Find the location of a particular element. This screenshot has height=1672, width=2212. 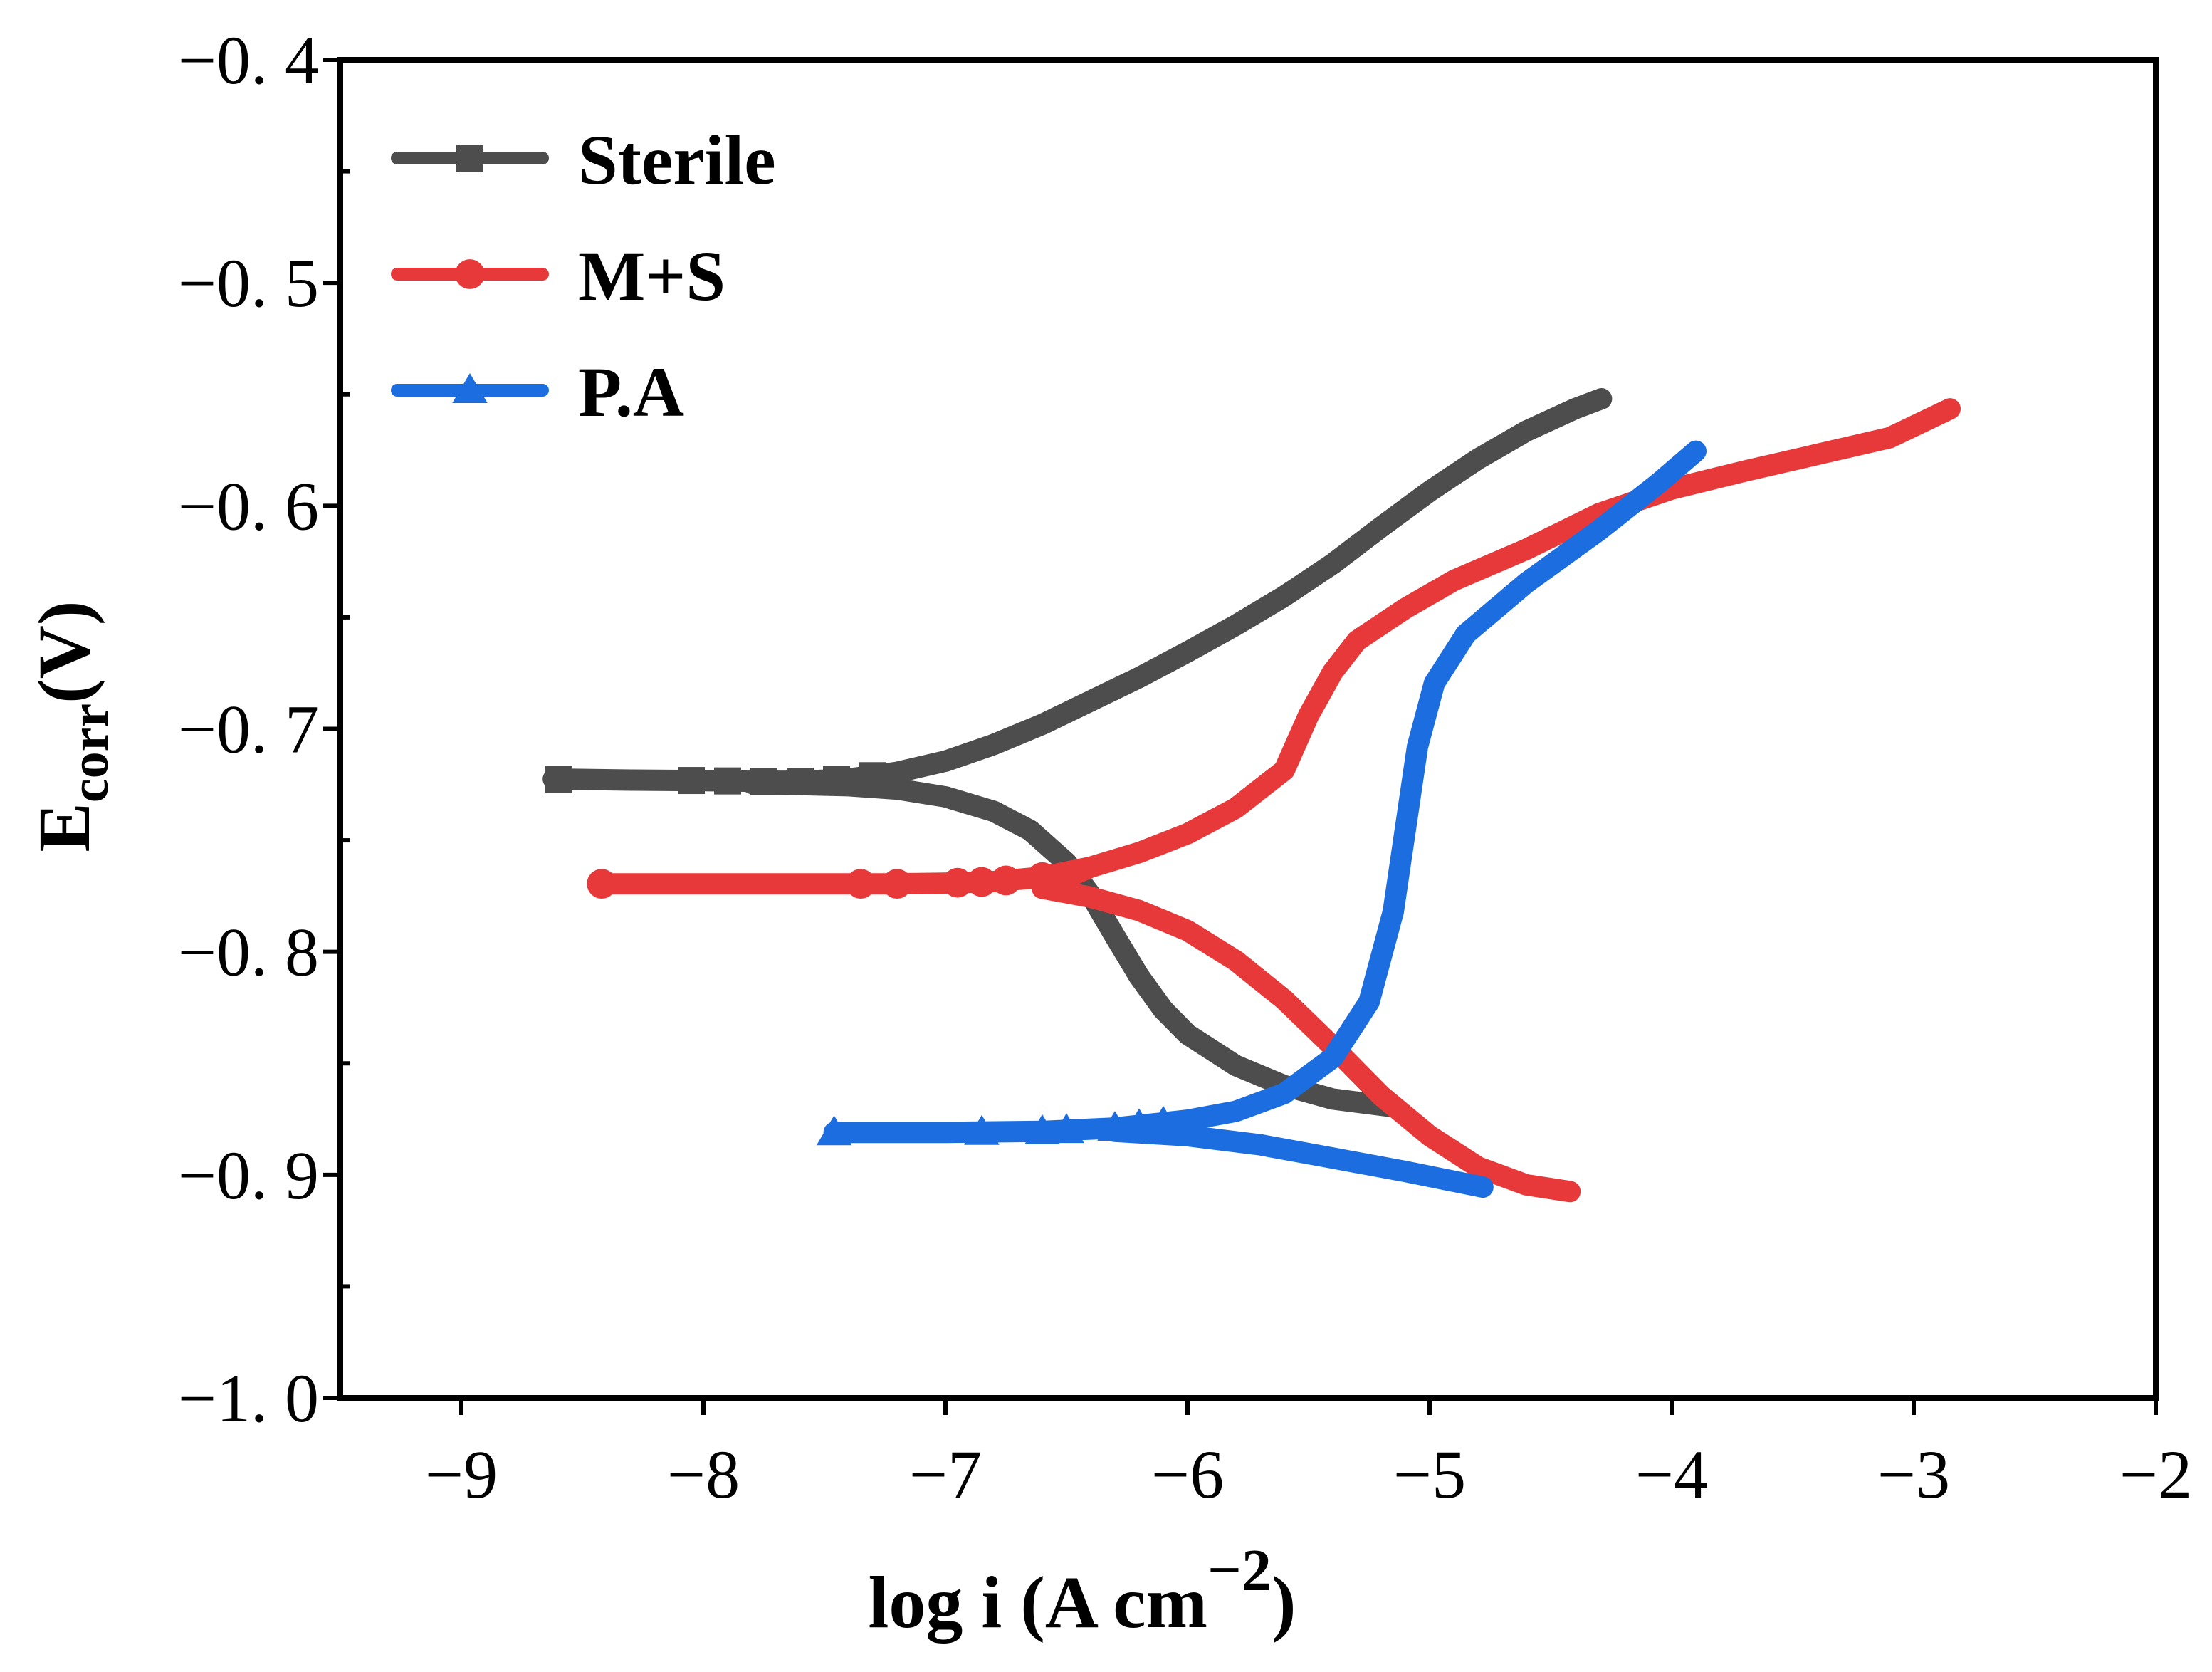

y-axis-title-tail: (V) is located at coordinates (64, 652).